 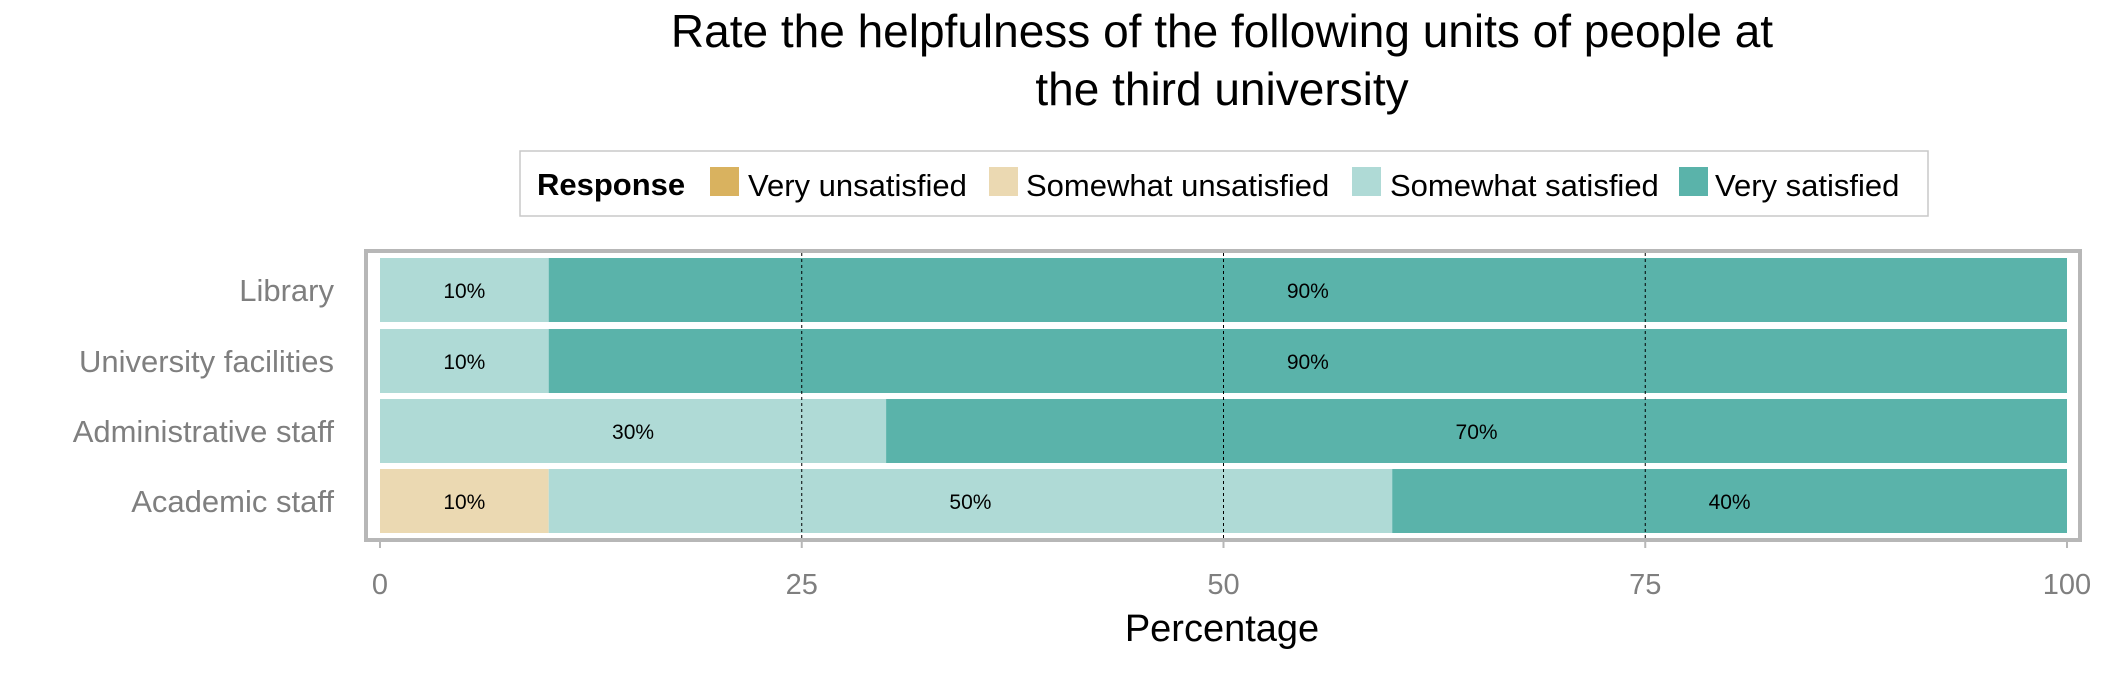 What do you see at coordinates (1645, 585) in the screenshot?
I see `x-tick-label: 75` at bounding box center [1645, 585].